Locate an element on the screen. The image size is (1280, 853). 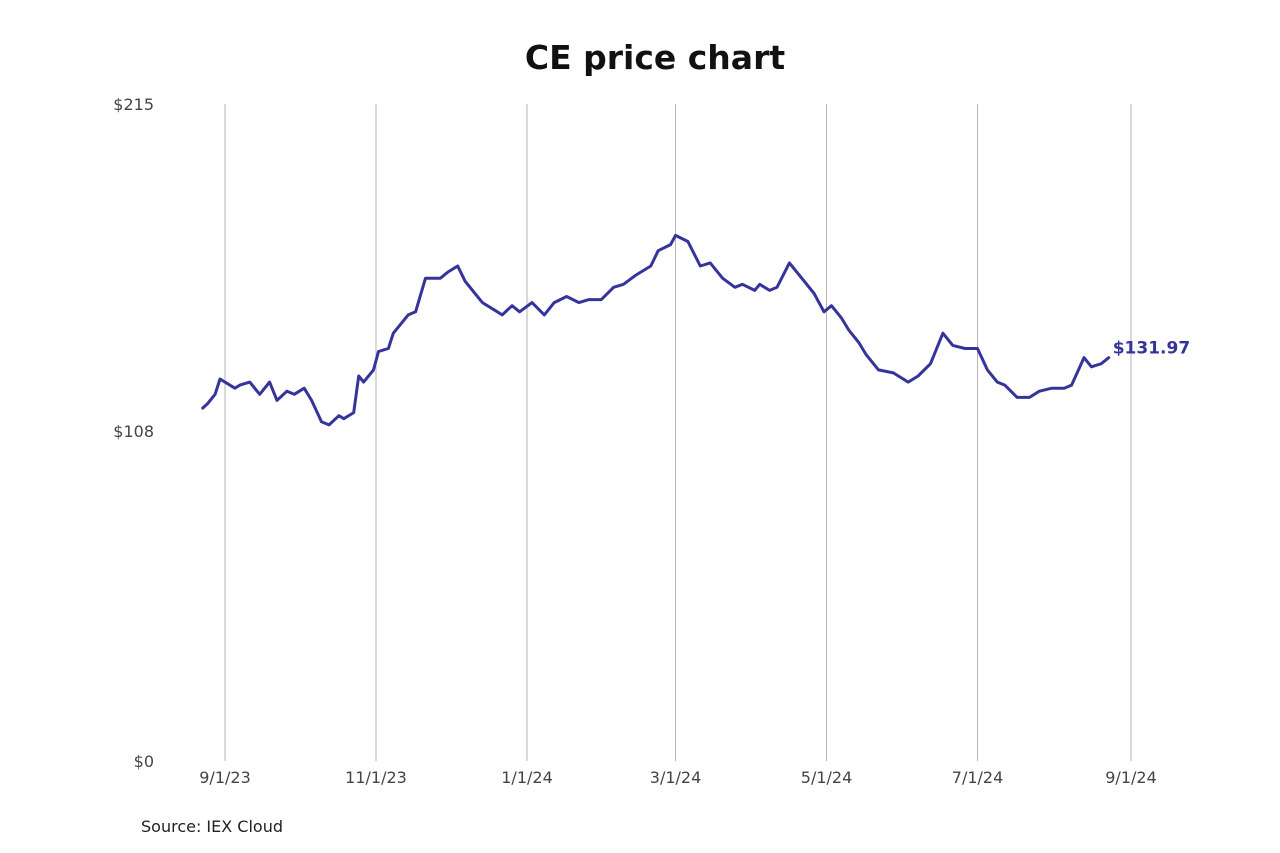
y-tick-label: $215 is located at coordinates (133, 104).